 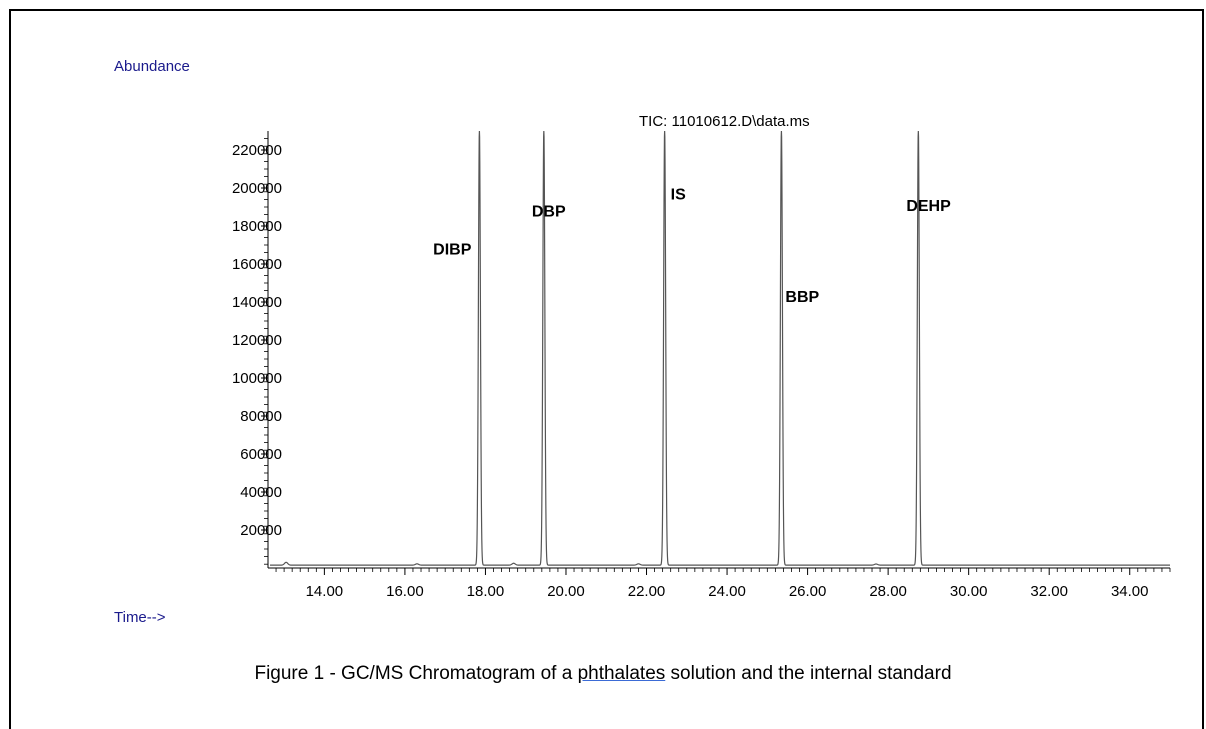 What do you see at coordinates (257, 226) in the screenshot?
I see `y-tick-label: 180000` at bounding box center [257, 226].